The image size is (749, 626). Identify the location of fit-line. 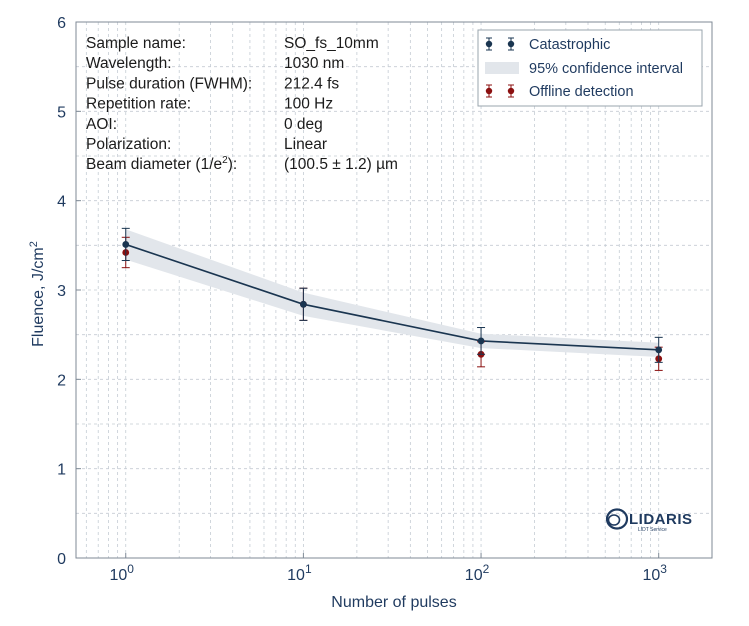
(392, 297).